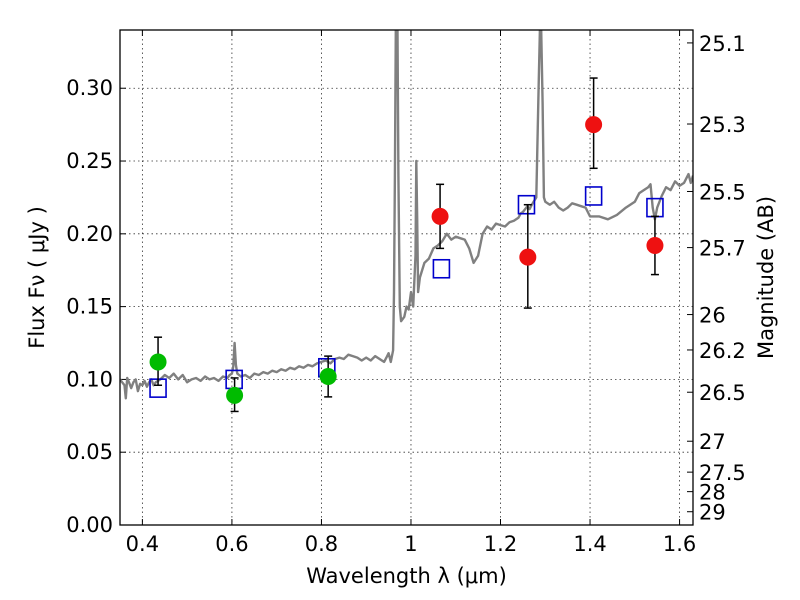 The width and height of the screenshot is (800, 600). Describe the element at coordinates (722, 44) in the screenshot. I see `mag-tick-label: 25.1` at that location.